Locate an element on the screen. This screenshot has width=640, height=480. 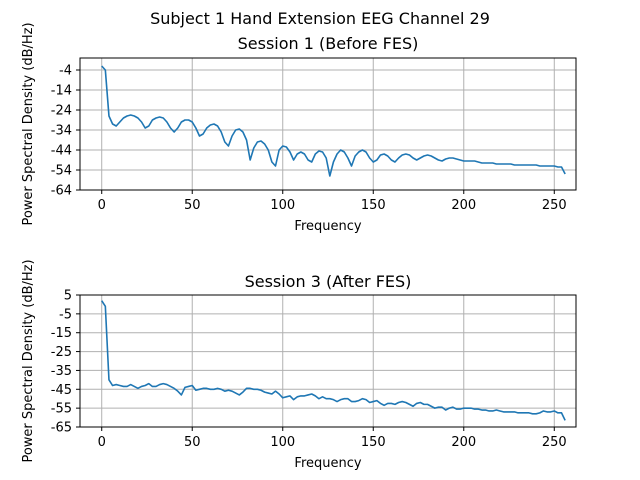
y-tick-label: -5 is located at coordinates (65, 314).